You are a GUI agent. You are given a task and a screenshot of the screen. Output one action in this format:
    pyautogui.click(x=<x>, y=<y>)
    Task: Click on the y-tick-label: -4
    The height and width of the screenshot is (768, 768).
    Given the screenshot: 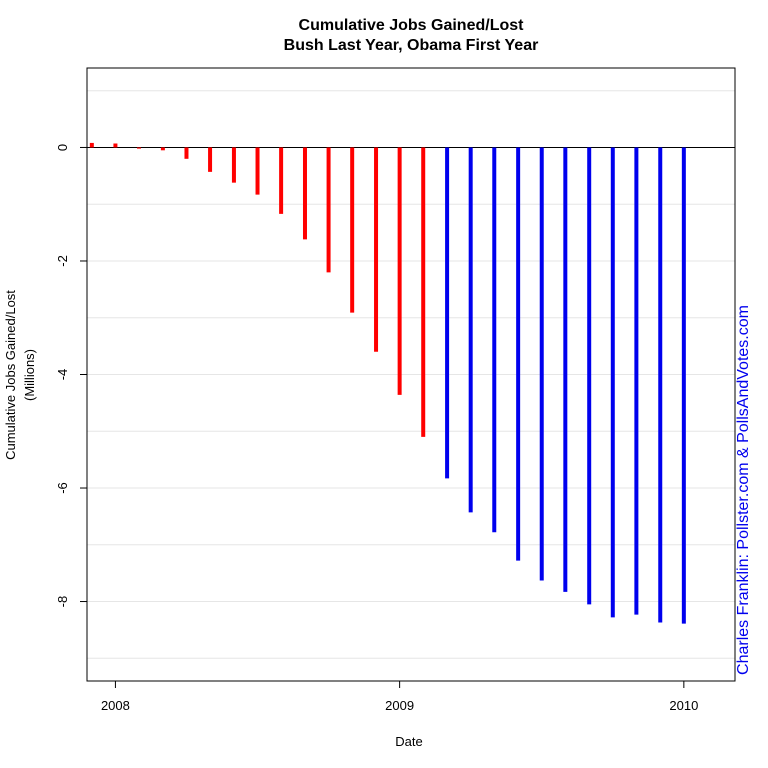 What is the action you would take?
    pyautogui.click(x=62, y=375)
    